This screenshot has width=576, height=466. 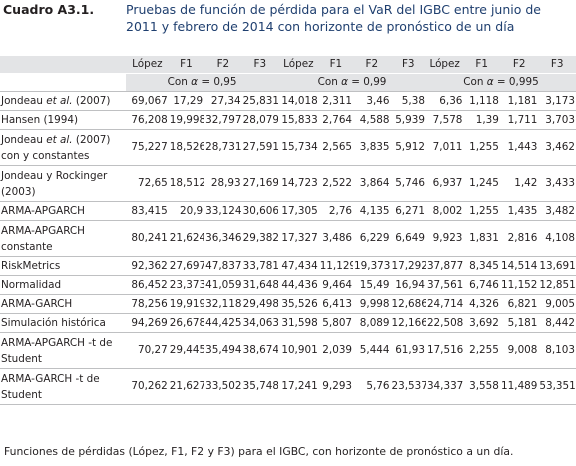 I want to click on column-header: F3, so click(x=408, y=65).